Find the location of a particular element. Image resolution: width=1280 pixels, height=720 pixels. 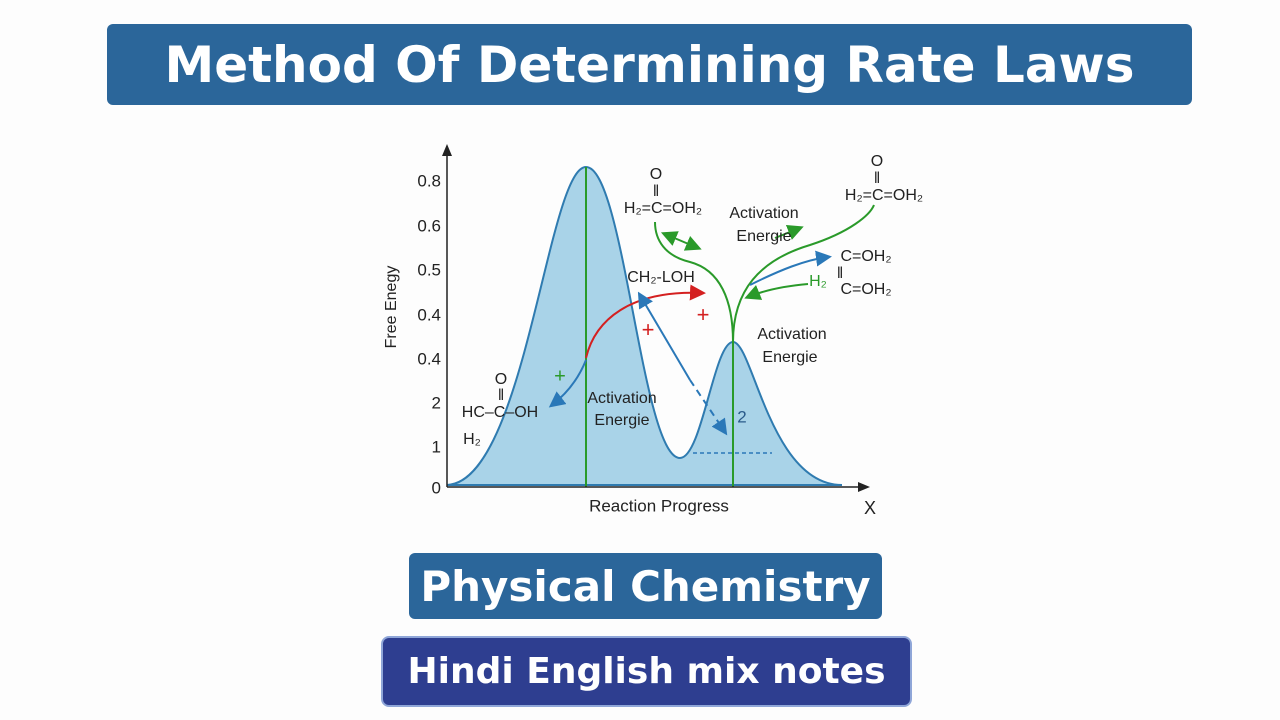

y-tick-label: 0 is located at coordinates (436, 487).